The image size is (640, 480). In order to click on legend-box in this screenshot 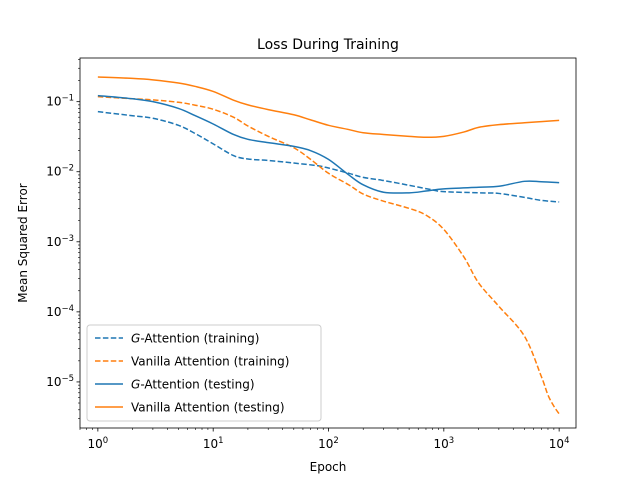, I will do `click(204, 373)`.